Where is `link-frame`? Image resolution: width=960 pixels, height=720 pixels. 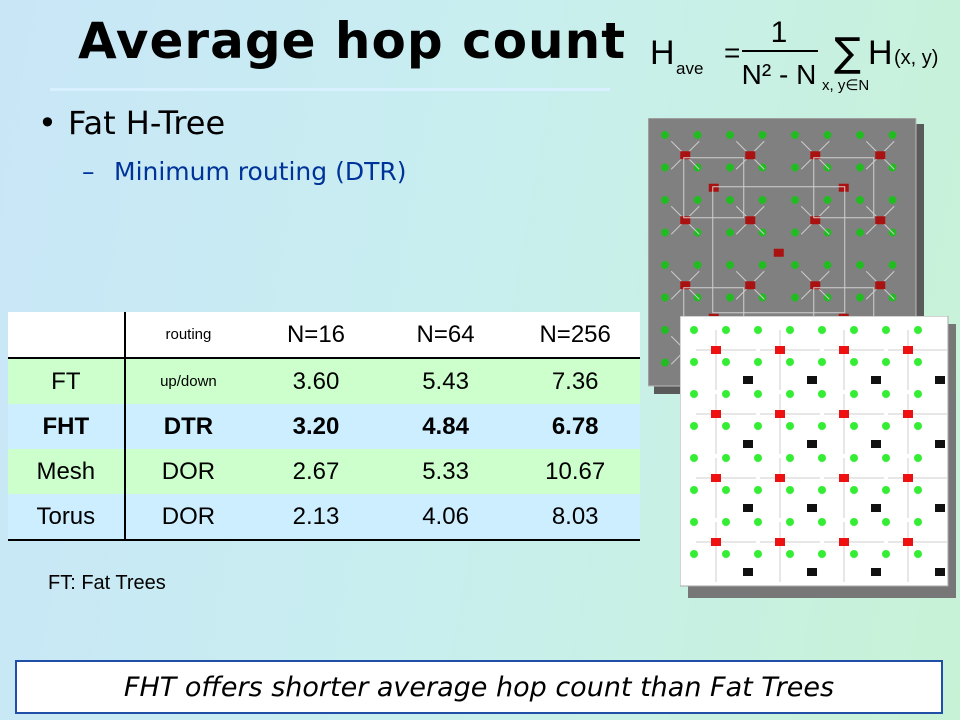
link-frame is located at coordinates (714, 188).